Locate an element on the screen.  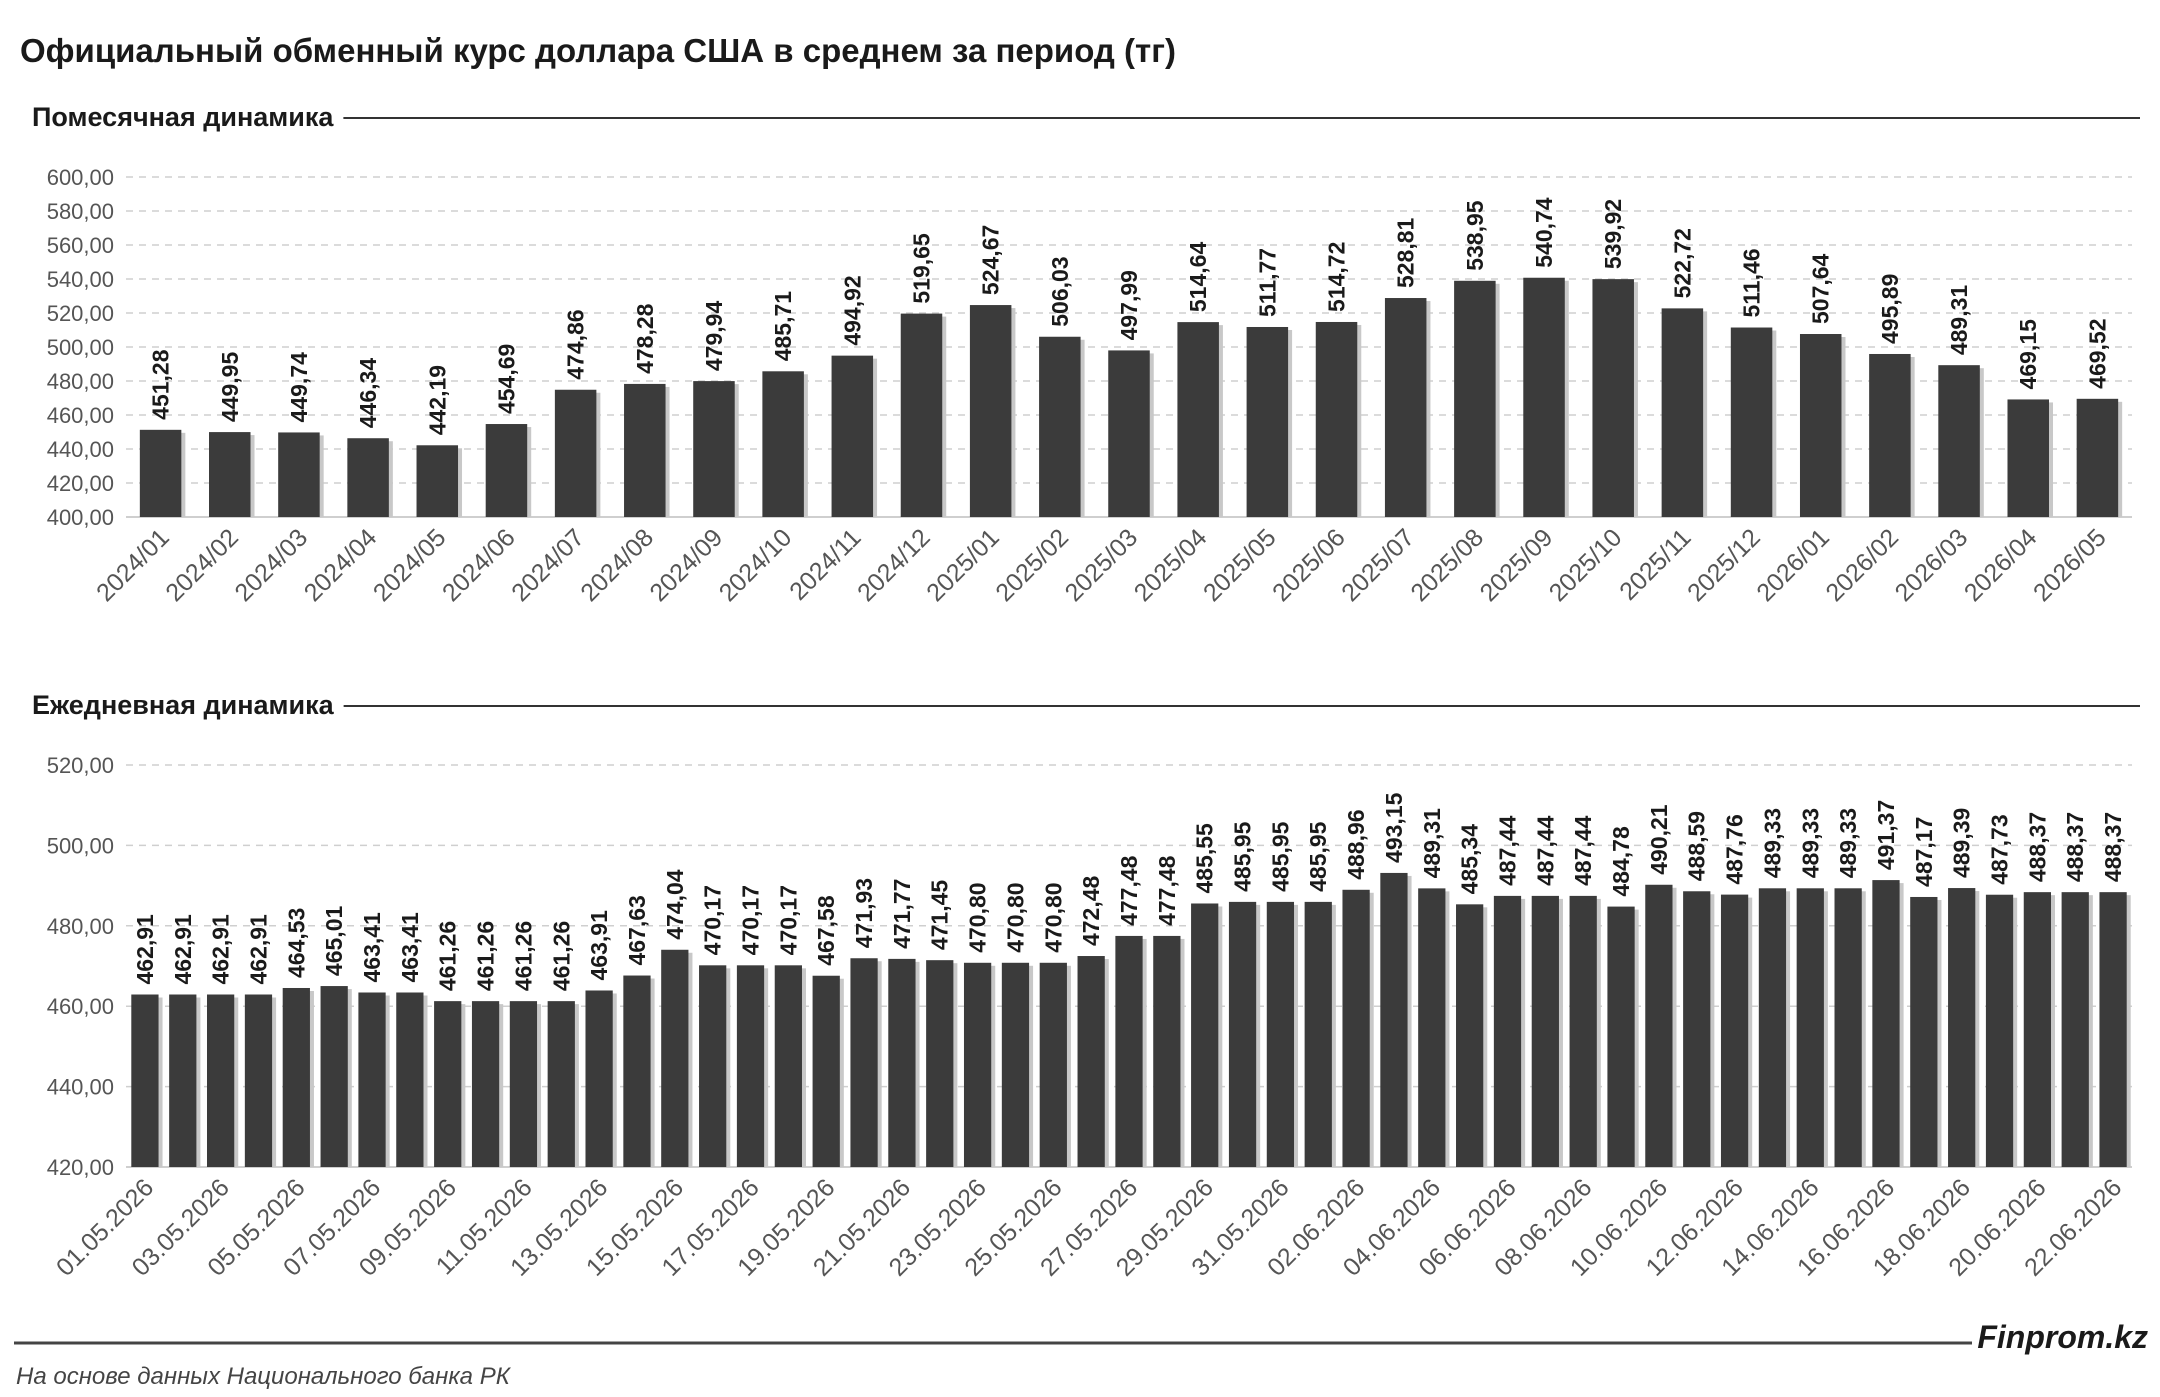
daily-data-label: 474,04 is located at coordinates (675, 904).